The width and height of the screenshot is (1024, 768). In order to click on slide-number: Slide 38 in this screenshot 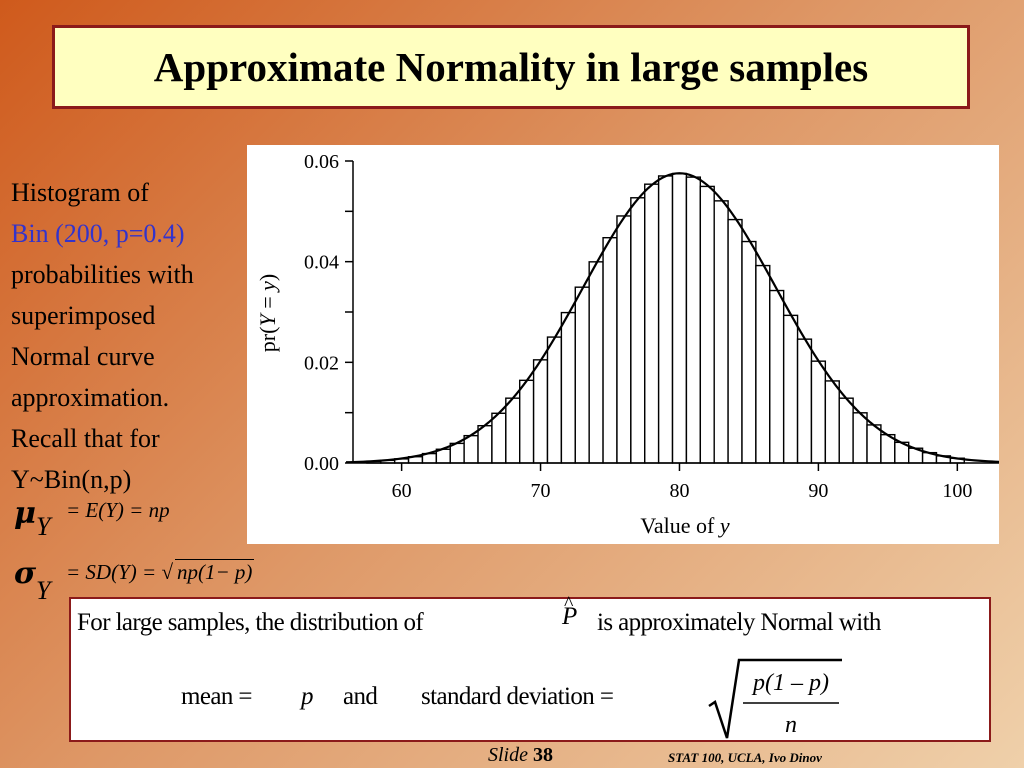, I will do `click(520, 755)`.